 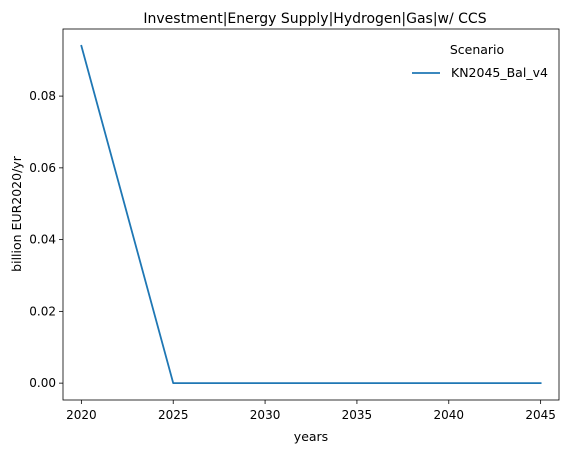 I want to click on y-axis: 0.00 0.02 0.04 0.06 0.08, so click(x=46, y=239).